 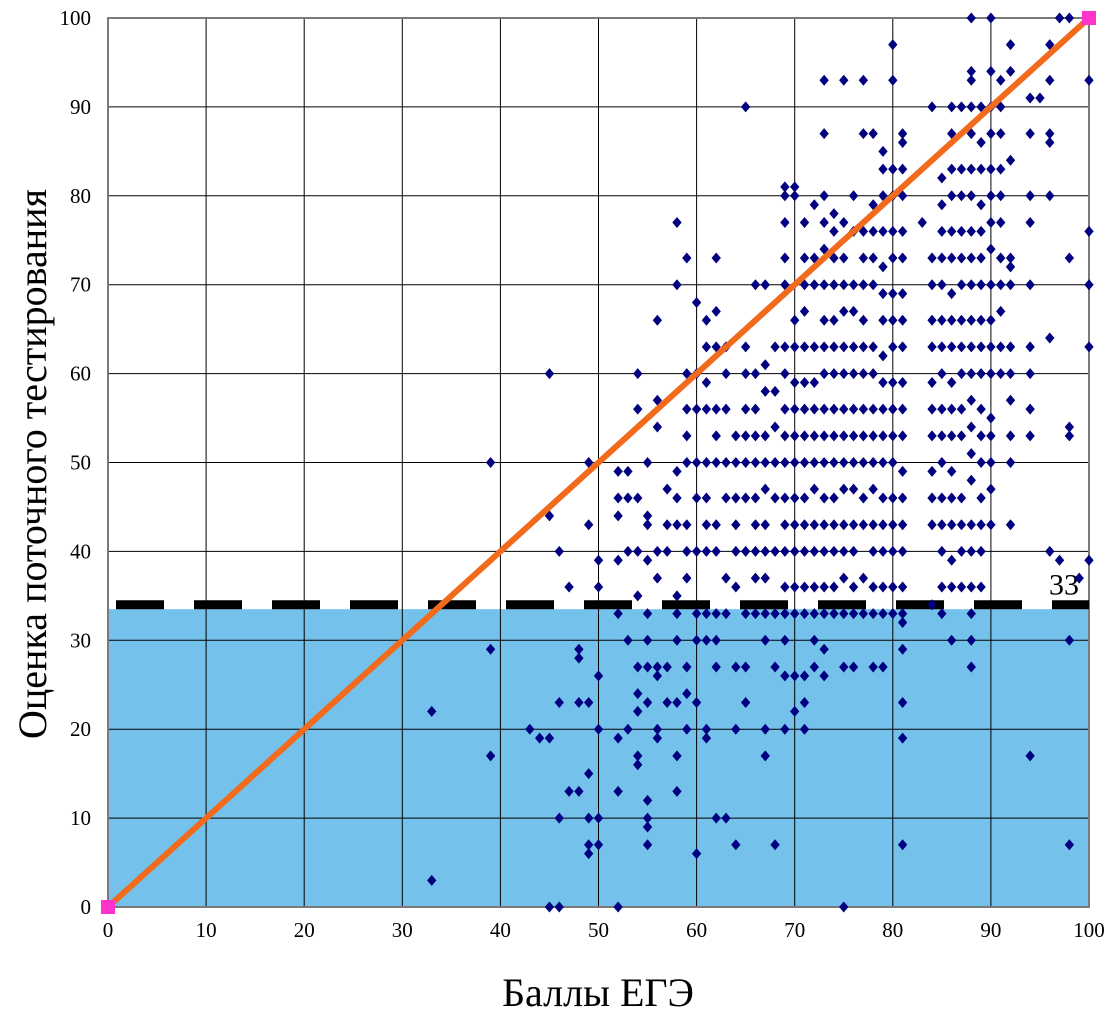 I want to click on x-tick-label: 30, so click(x=402, y=930).